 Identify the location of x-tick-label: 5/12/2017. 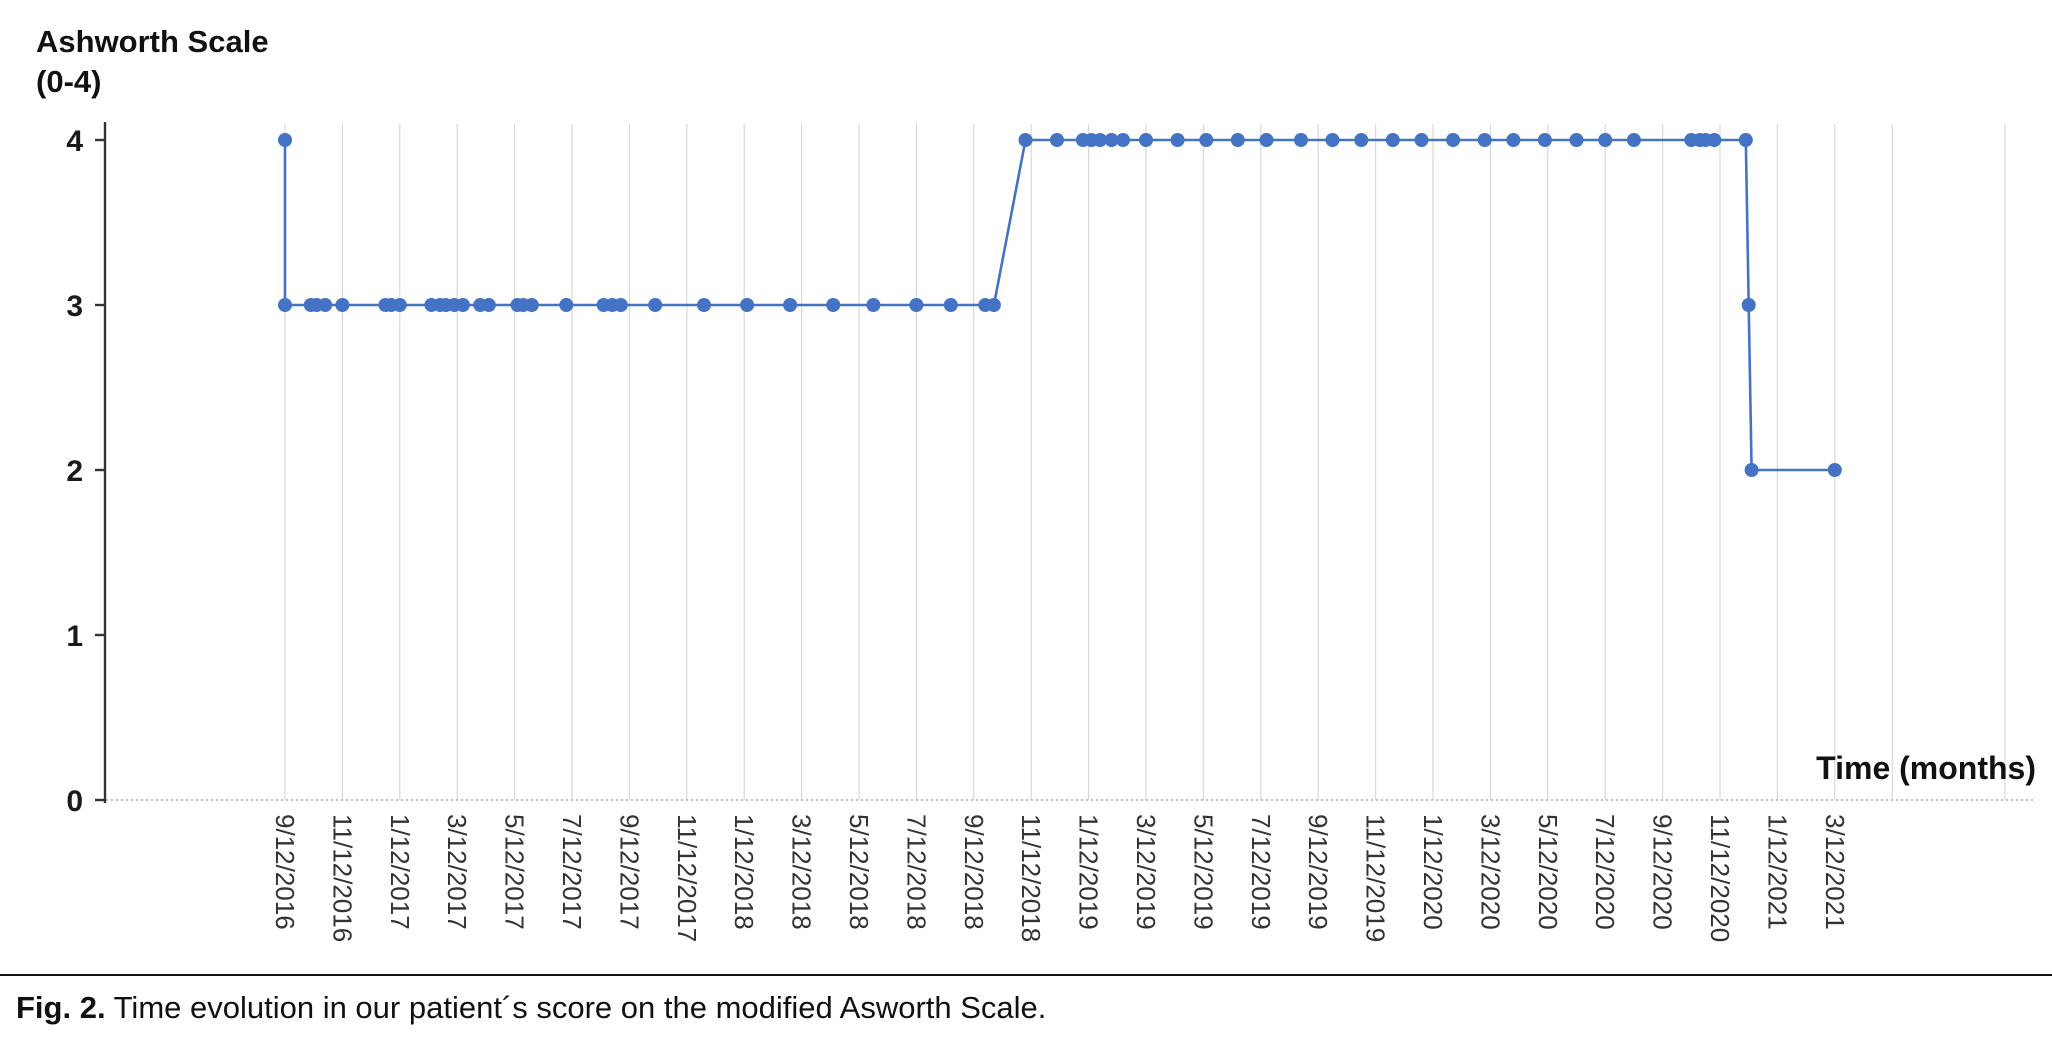
(515, 872).